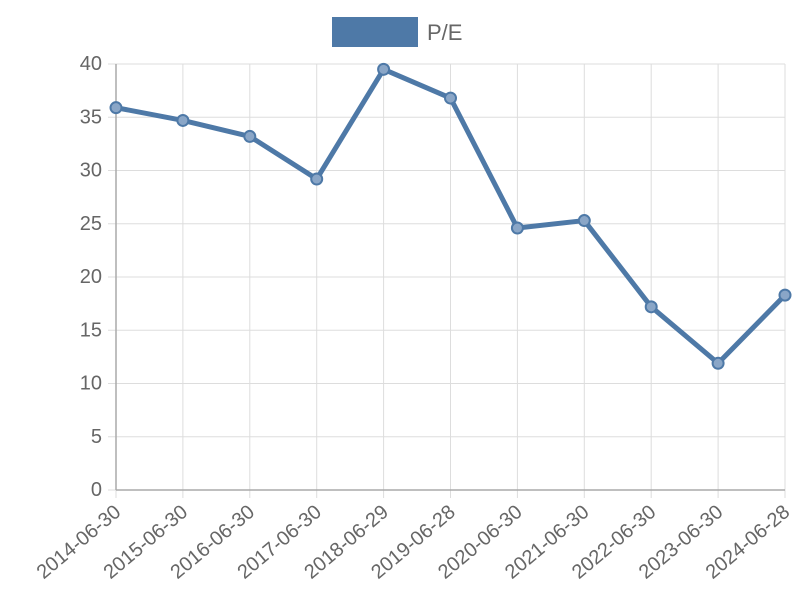 This screenshot has width=800, height=605. What do you see at coordinates (375, 32) in the screenshot?
I see `legend-swatch-pe` at bounding box center [375, 32].